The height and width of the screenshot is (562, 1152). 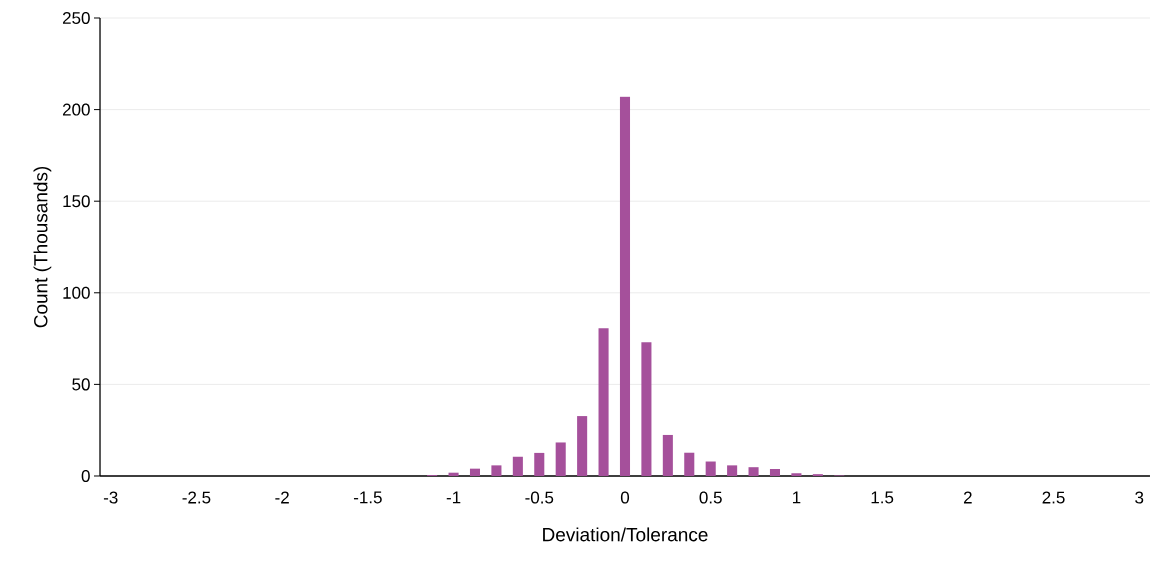 What do you see at coordinates (367, 497) in the screenshot?
I see `x-tick-label: -1.5` at bounding box center [367, 497].